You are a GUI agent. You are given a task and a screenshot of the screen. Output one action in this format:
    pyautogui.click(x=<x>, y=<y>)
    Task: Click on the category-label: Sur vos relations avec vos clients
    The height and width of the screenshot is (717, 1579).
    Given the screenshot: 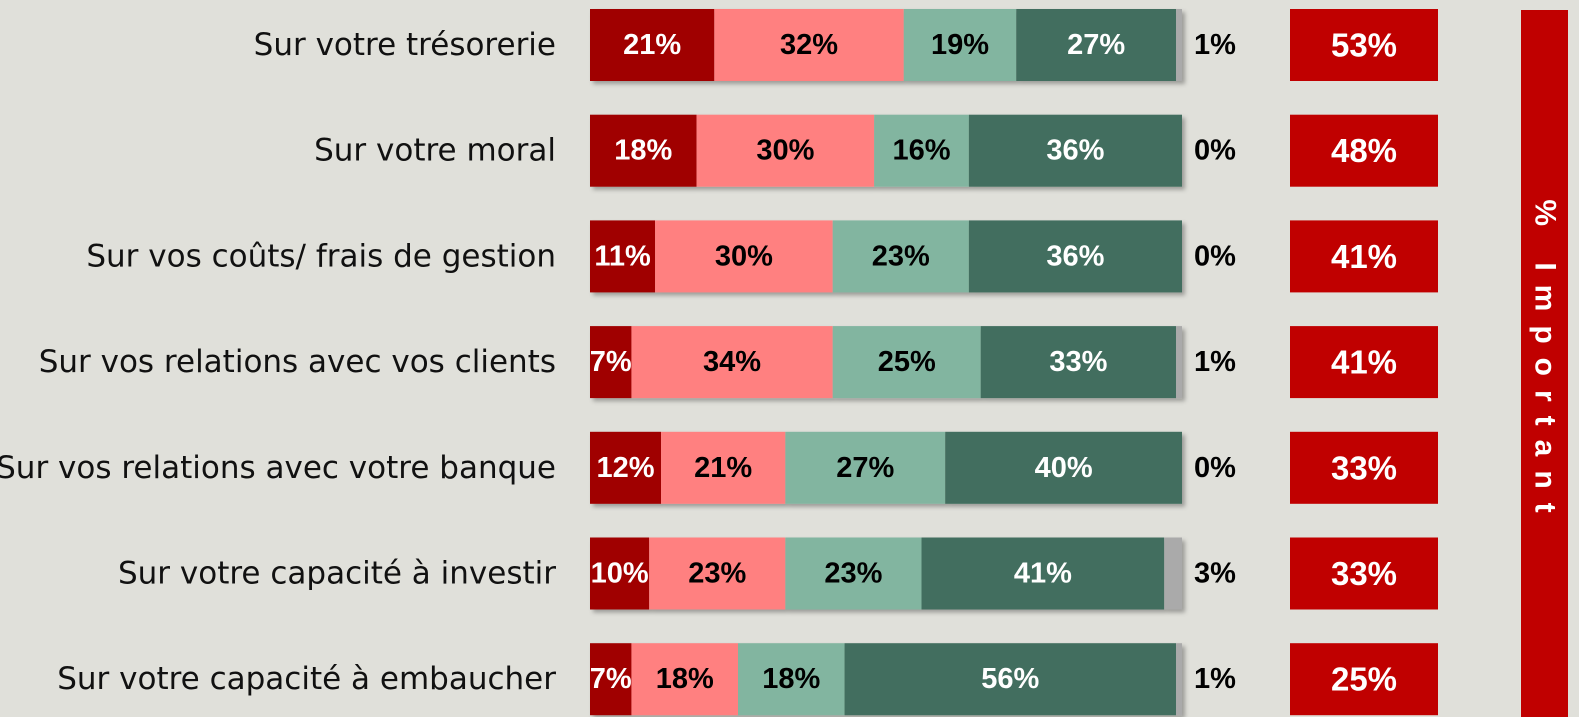 What is the action you would take?
    pyautogui.click(x=297, y=362)
    